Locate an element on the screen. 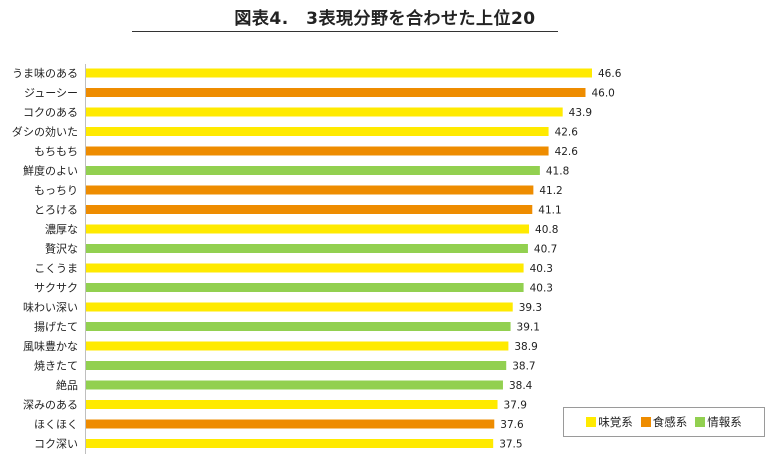 Image resolution: width=770 pixels, height=460 pixels. legend: 味覚系 食感系 情報系 is located at coordinates (664, 422).